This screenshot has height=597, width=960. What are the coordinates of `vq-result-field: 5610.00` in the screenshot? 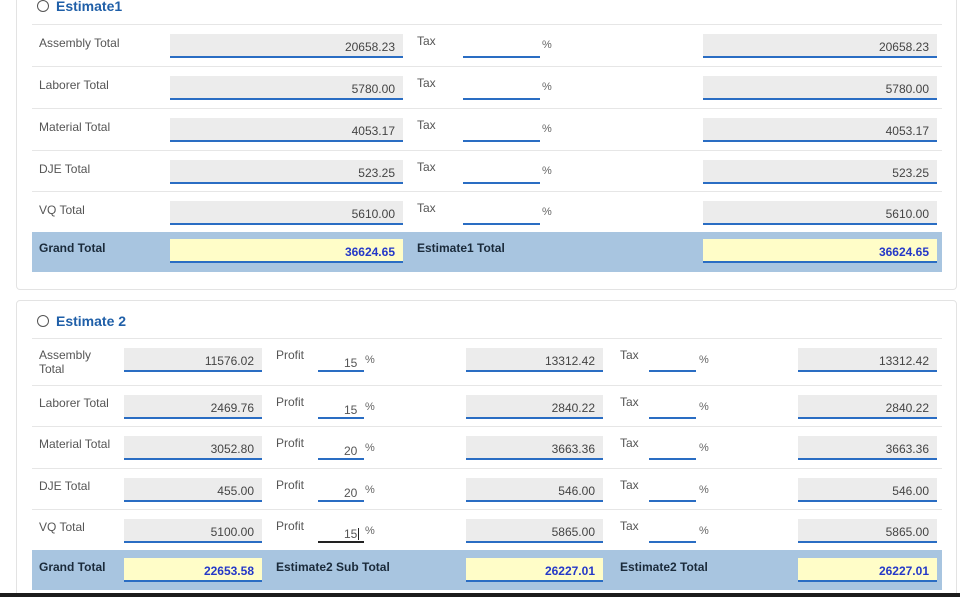 It's located at (820, 213).